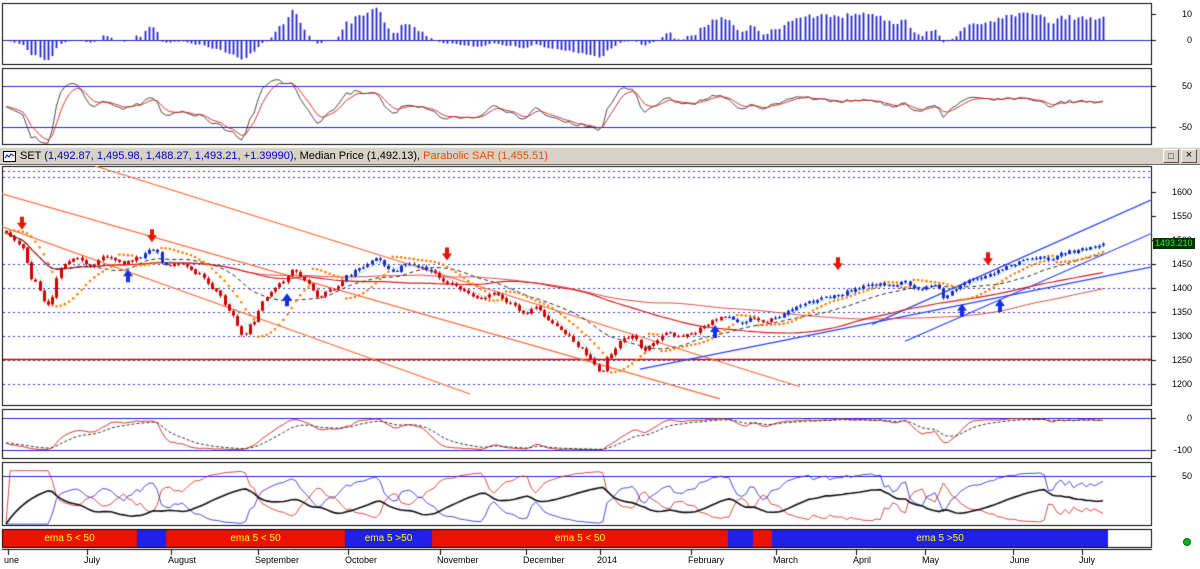  I want to click on status-indicator-icon, so click(1187, 542).